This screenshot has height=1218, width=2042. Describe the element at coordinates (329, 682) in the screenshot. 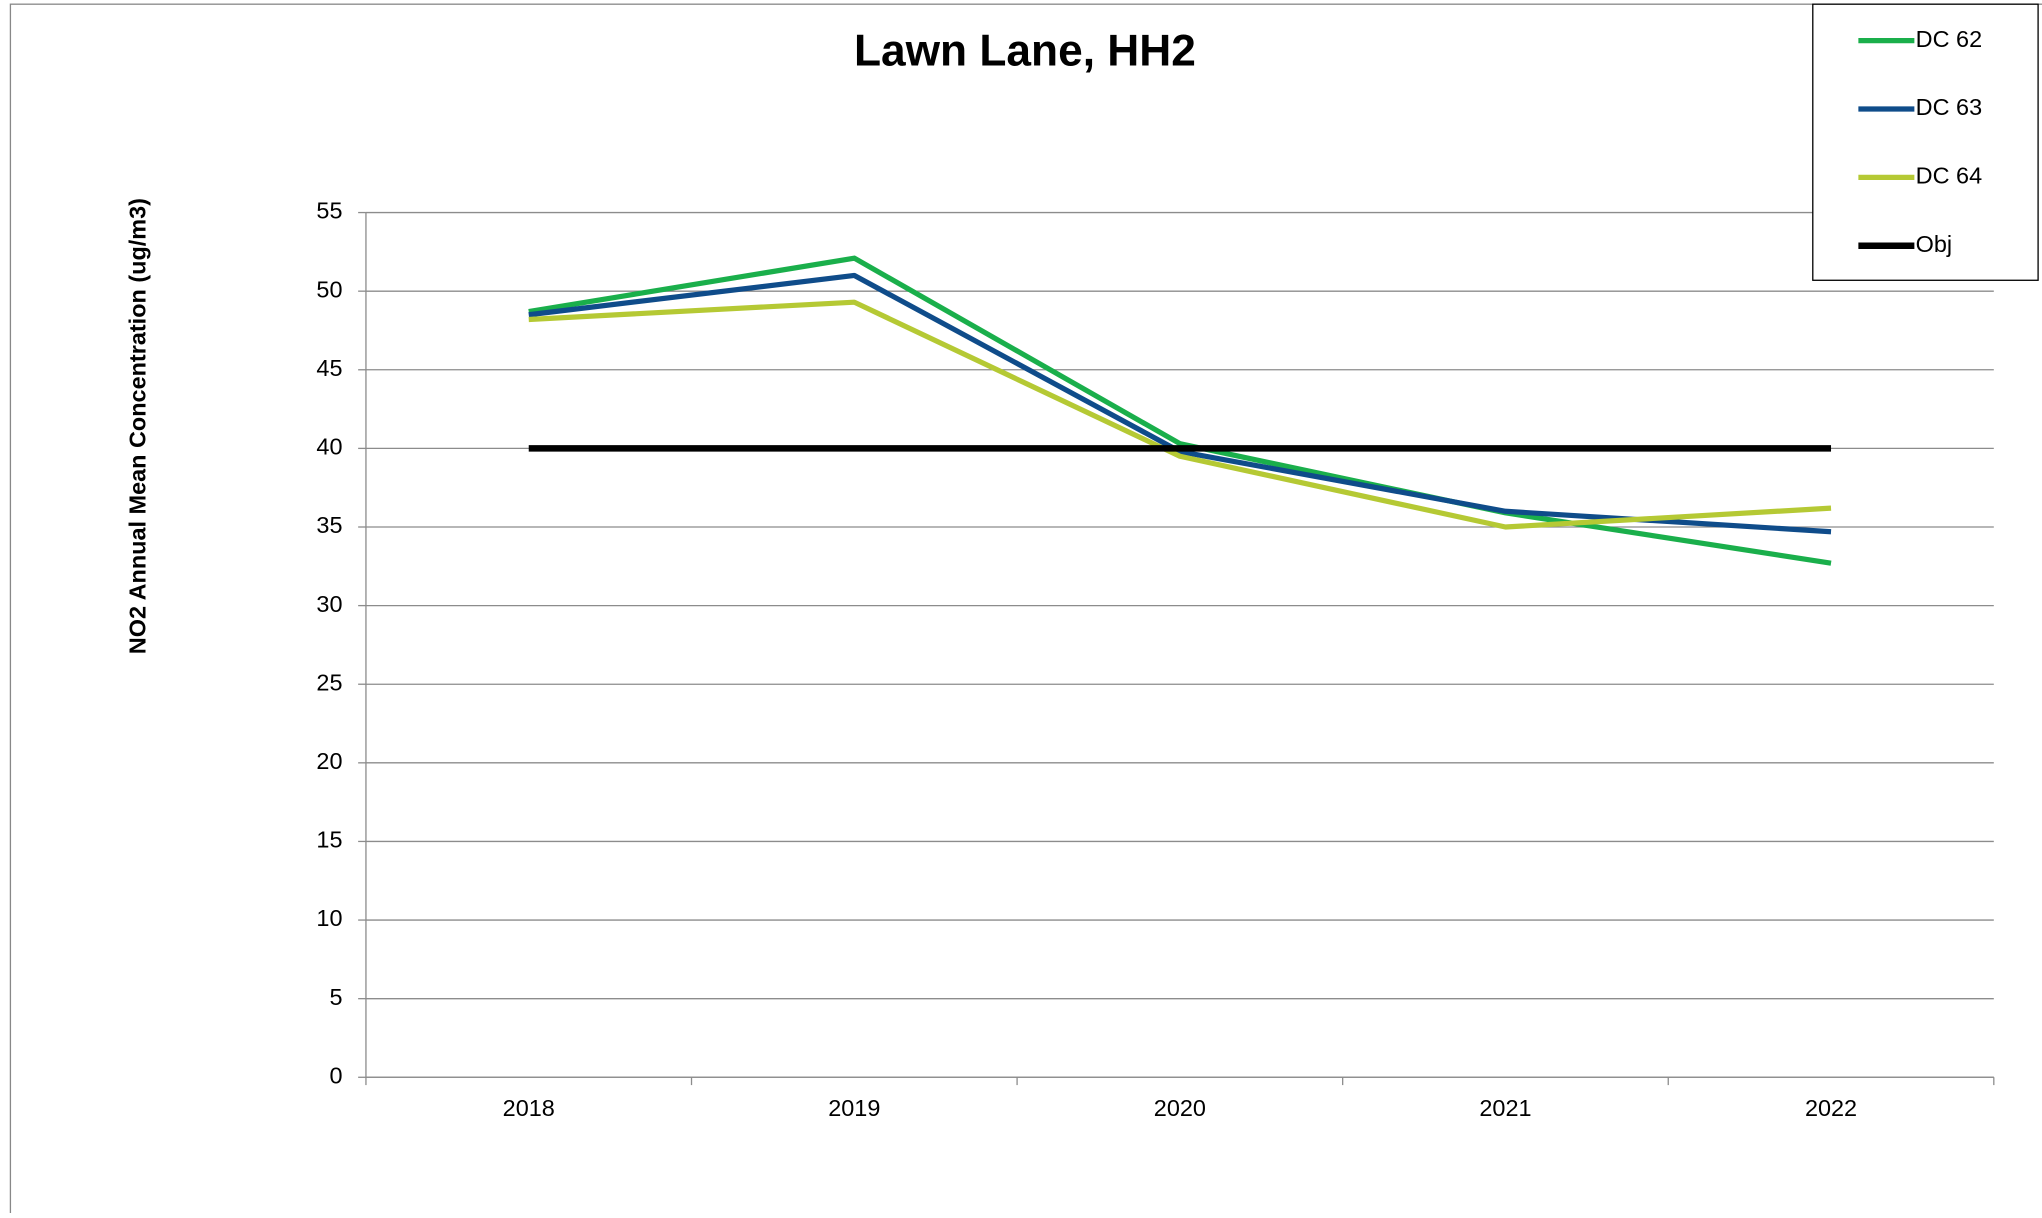

I see `y-tick-label: 25` at that location.